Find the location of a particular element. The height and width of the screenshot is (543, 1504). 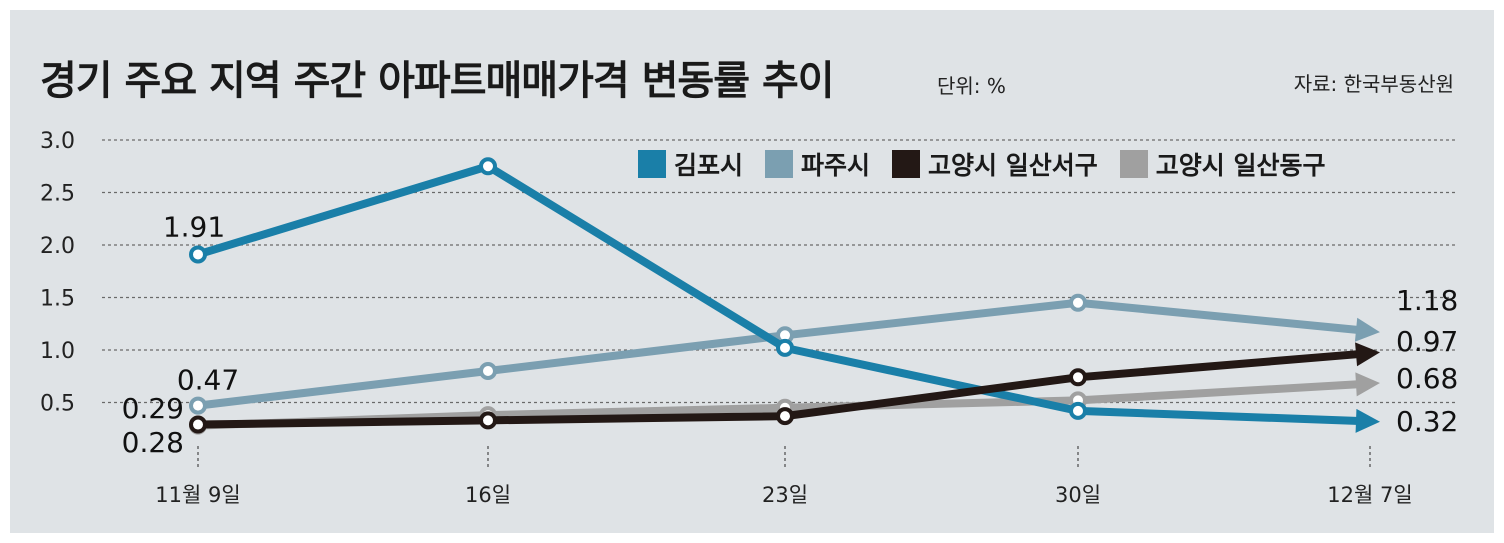

y-tick-label: 2.5 is located at coordinates (57, 194).